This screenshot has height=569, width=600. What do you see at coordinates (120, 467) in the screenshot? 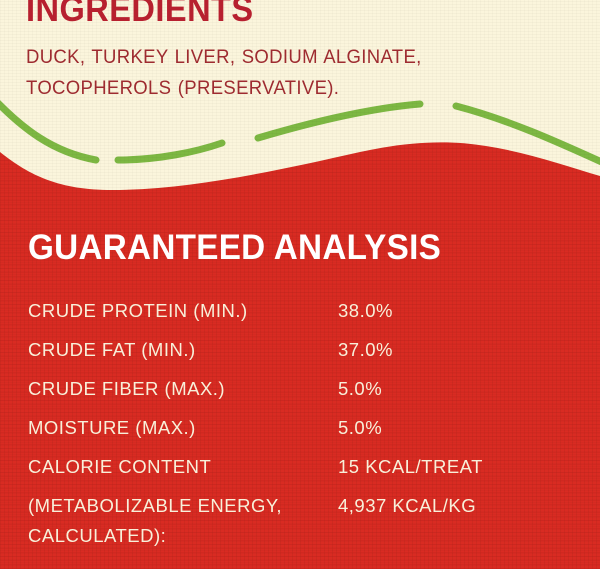
I see `analysis-label: CALORIE CONTENT` at bounding box center [120, 467].